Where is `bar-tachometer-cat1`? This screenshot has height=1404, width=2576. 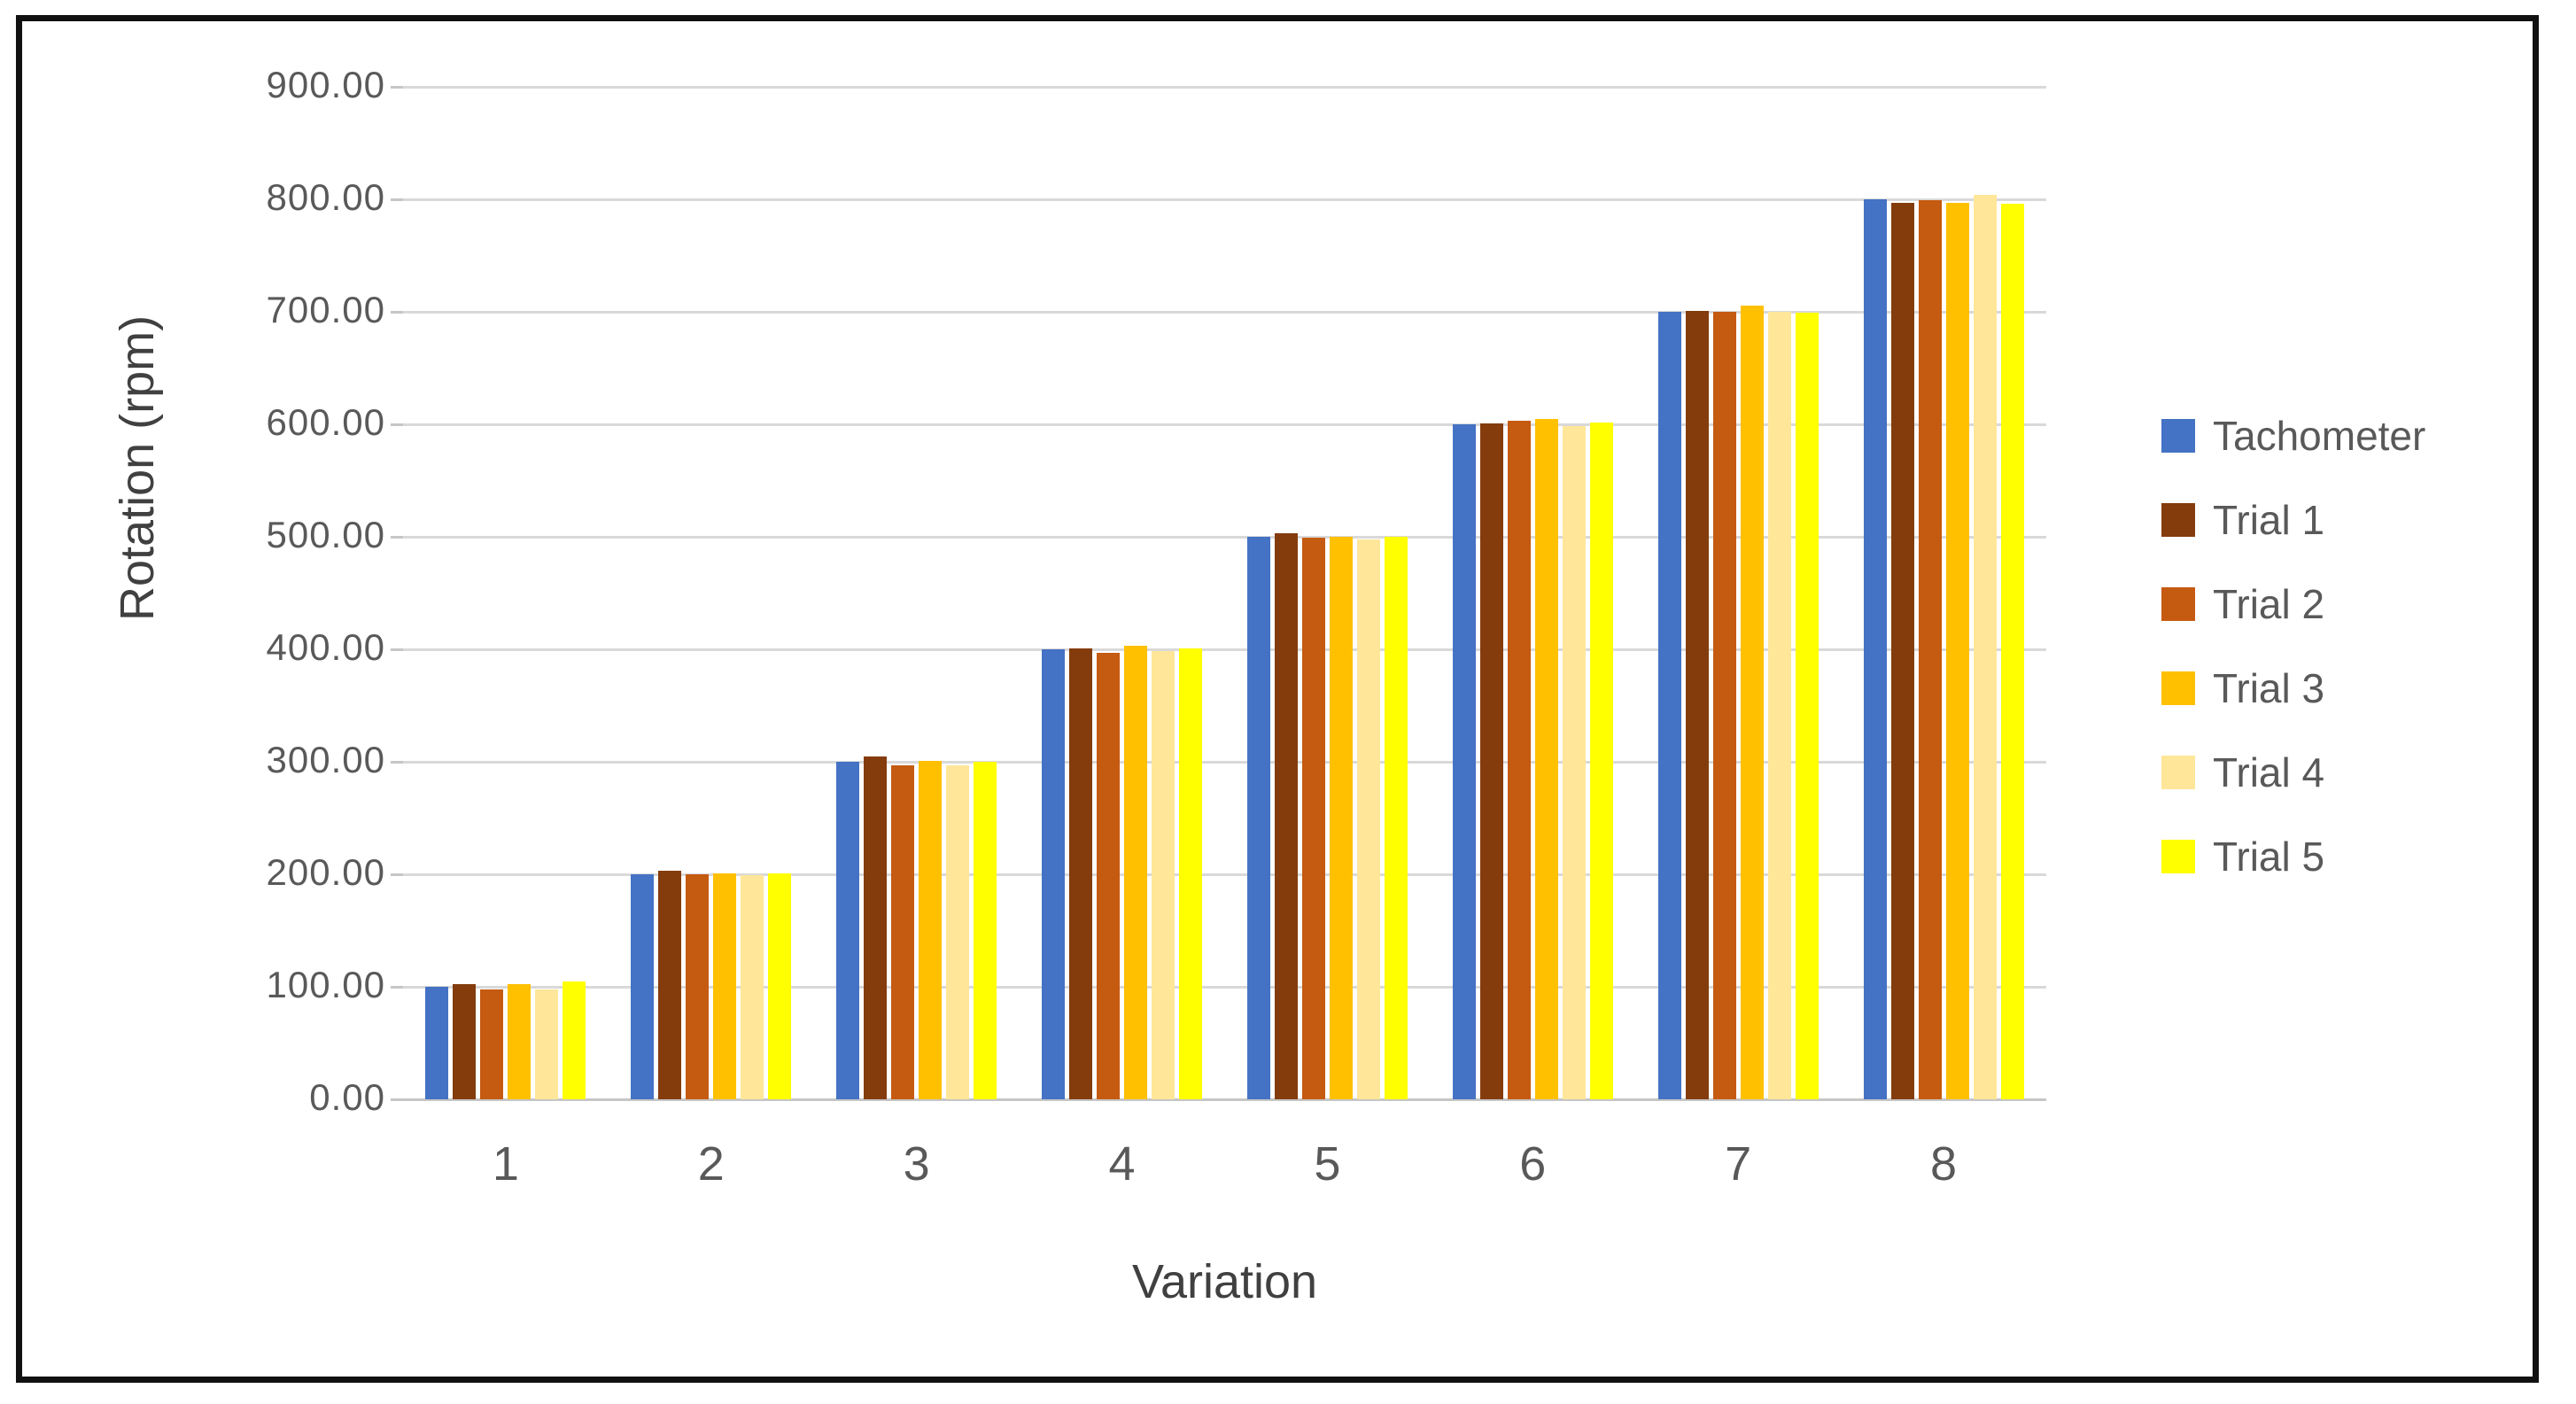 bar-tachometer-cat1 is located at coordinates (437, 1043).